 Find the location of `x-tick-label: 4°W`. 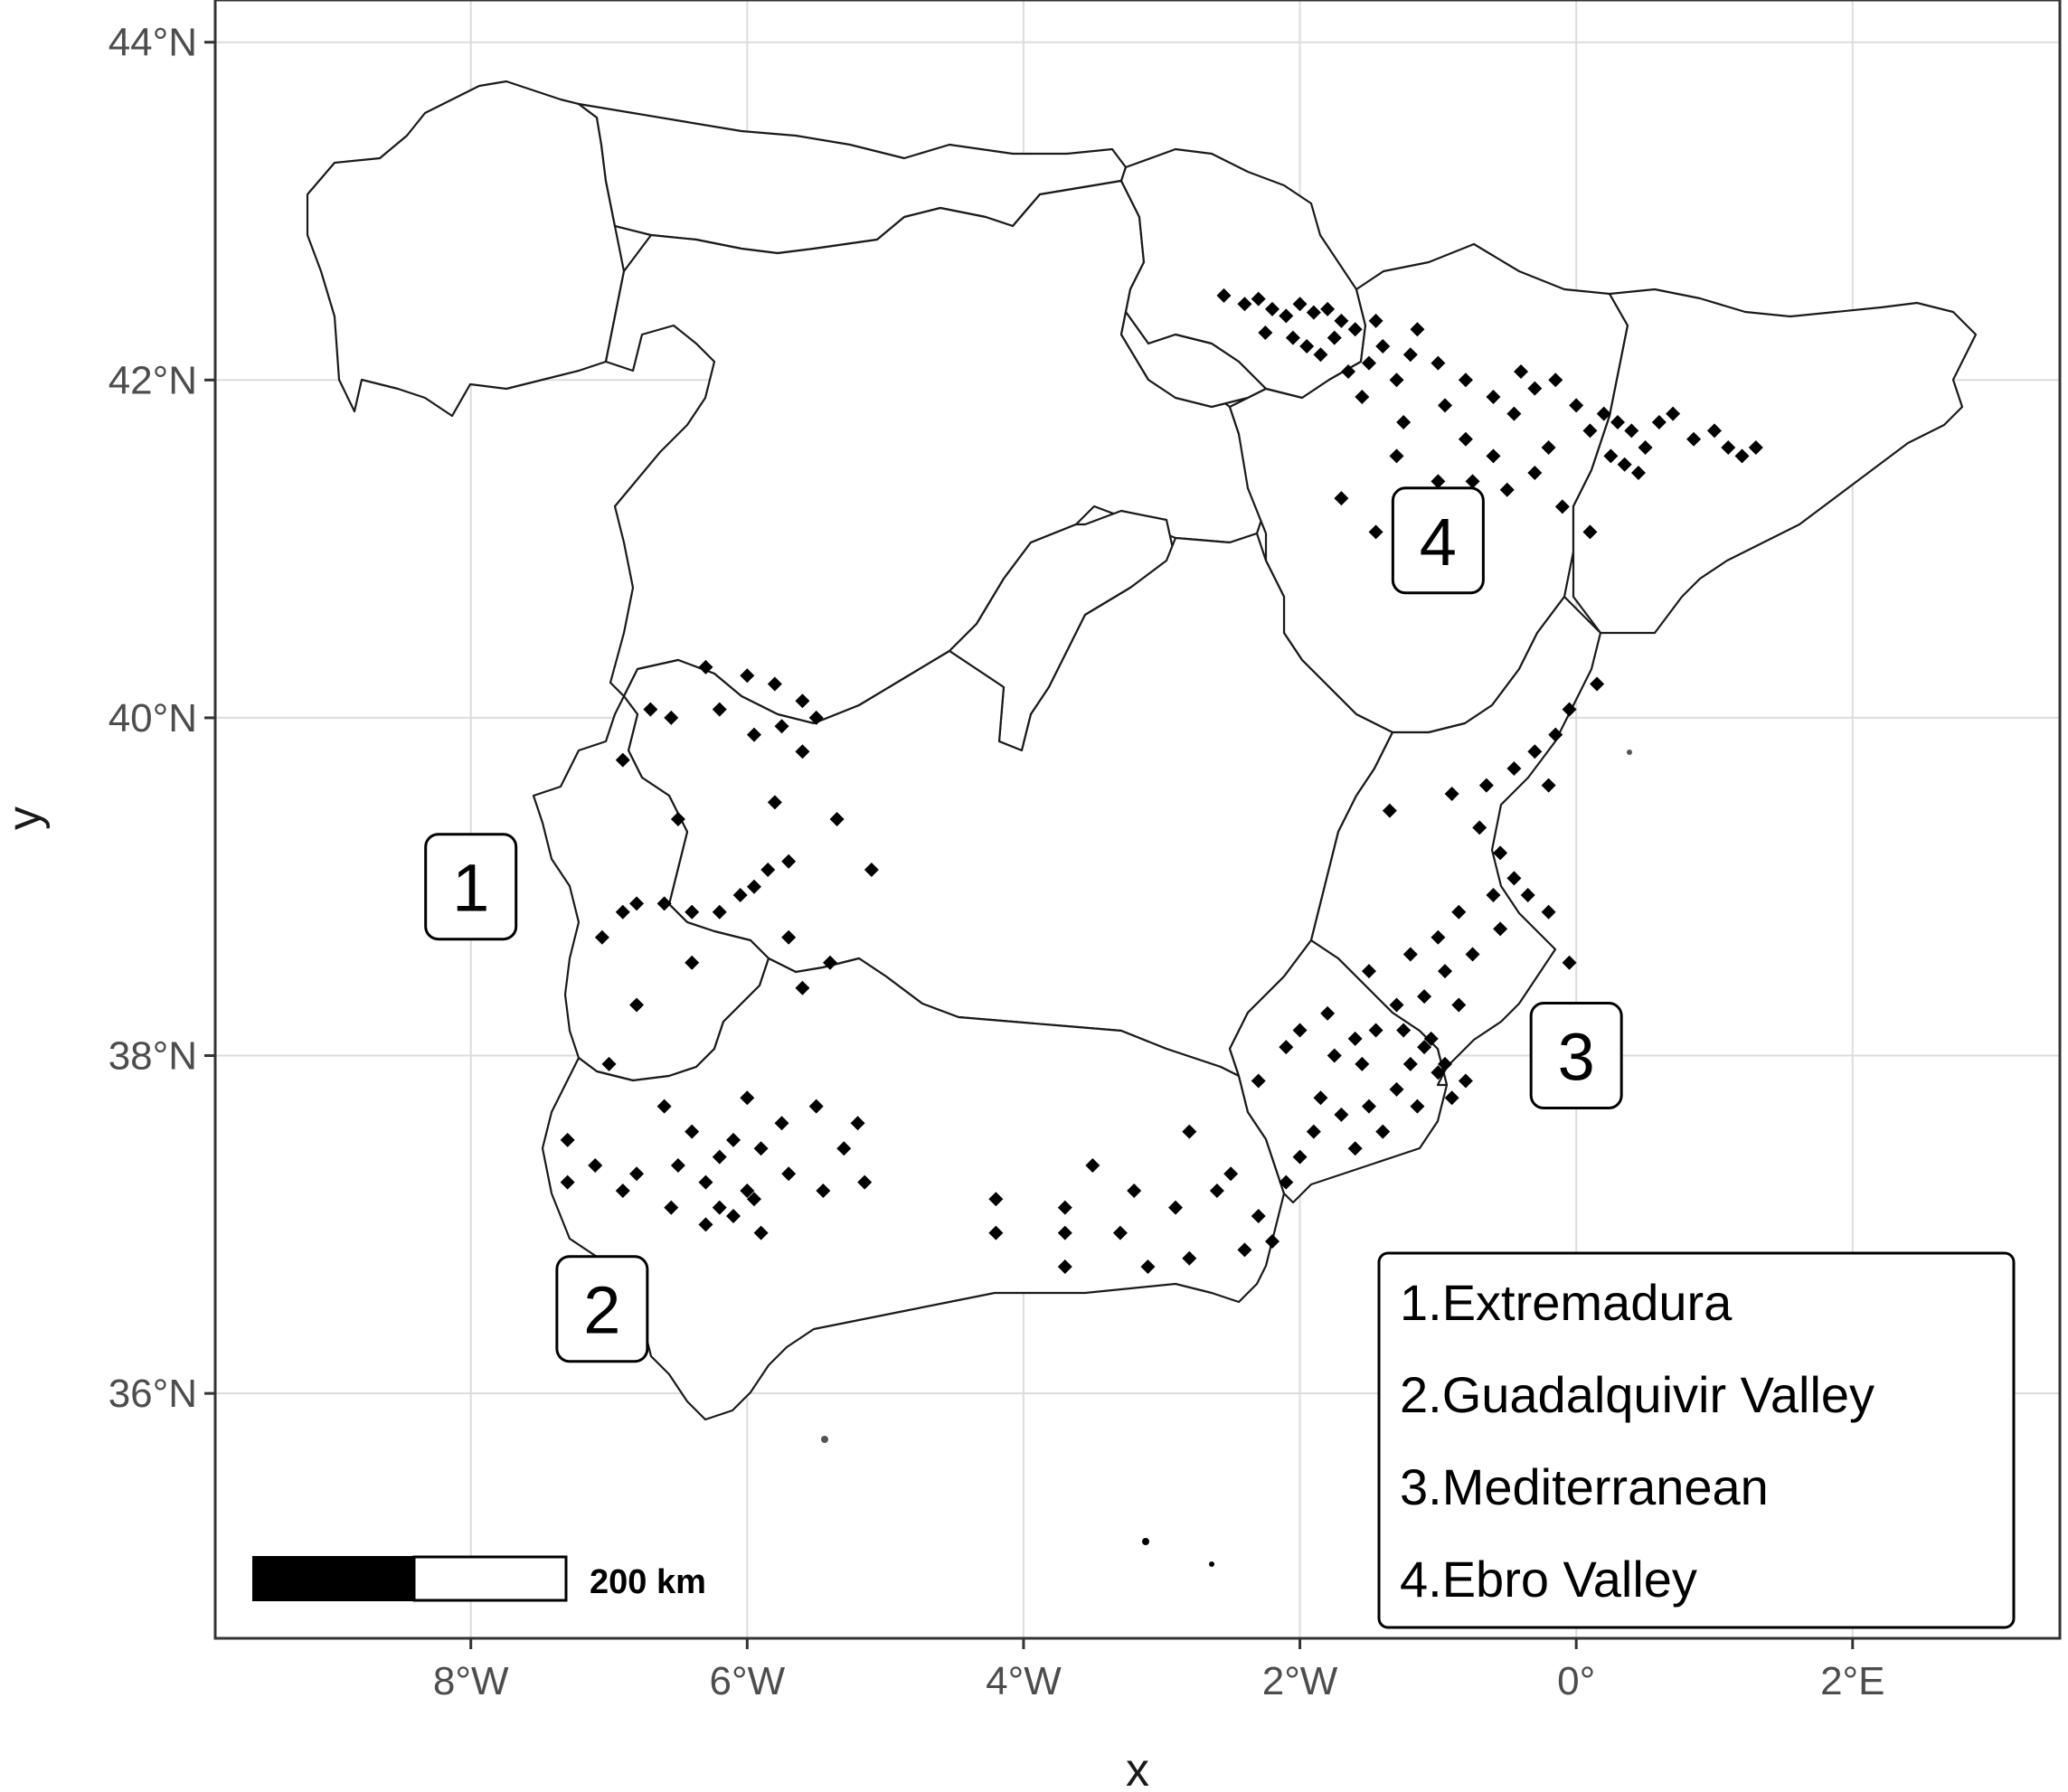

x-tick-label: 4°W is located at coordinates (1024, 1681).